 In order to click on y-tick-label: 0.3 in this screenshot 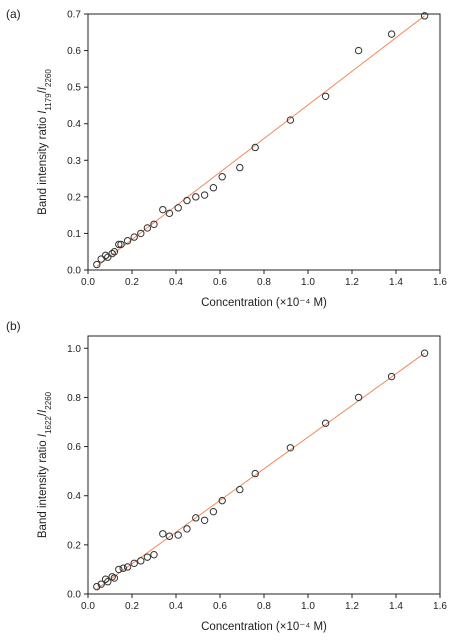, I will do `click(74, 161)`.